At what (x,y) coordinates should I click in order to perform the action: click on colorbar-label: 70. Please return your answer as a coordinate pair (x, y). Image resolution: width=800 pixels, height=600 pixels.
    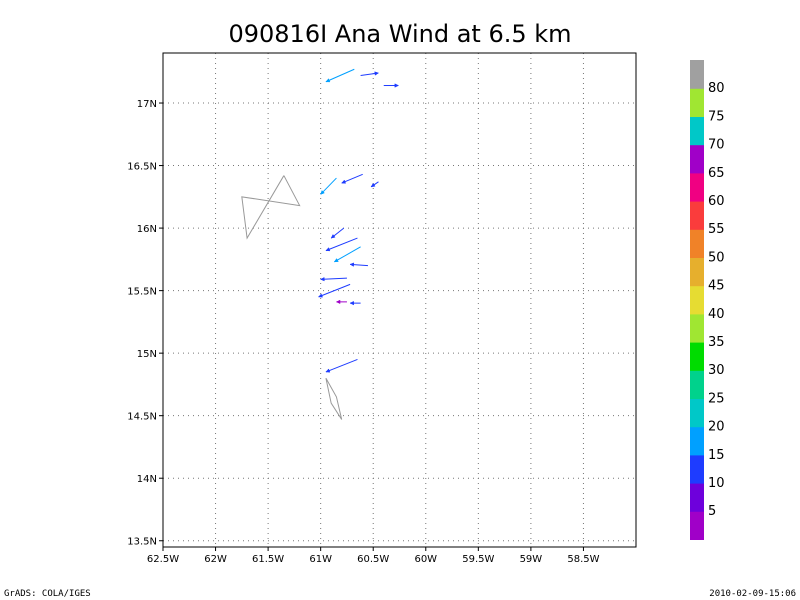
    Looking at the image, I should click on (716, 145).